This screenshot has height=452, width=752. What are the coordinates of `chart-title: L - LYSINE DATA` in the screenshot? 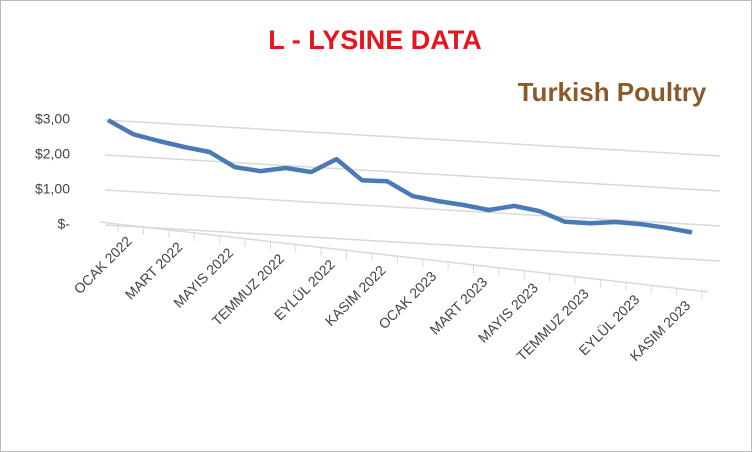 It's located at (375, 40).